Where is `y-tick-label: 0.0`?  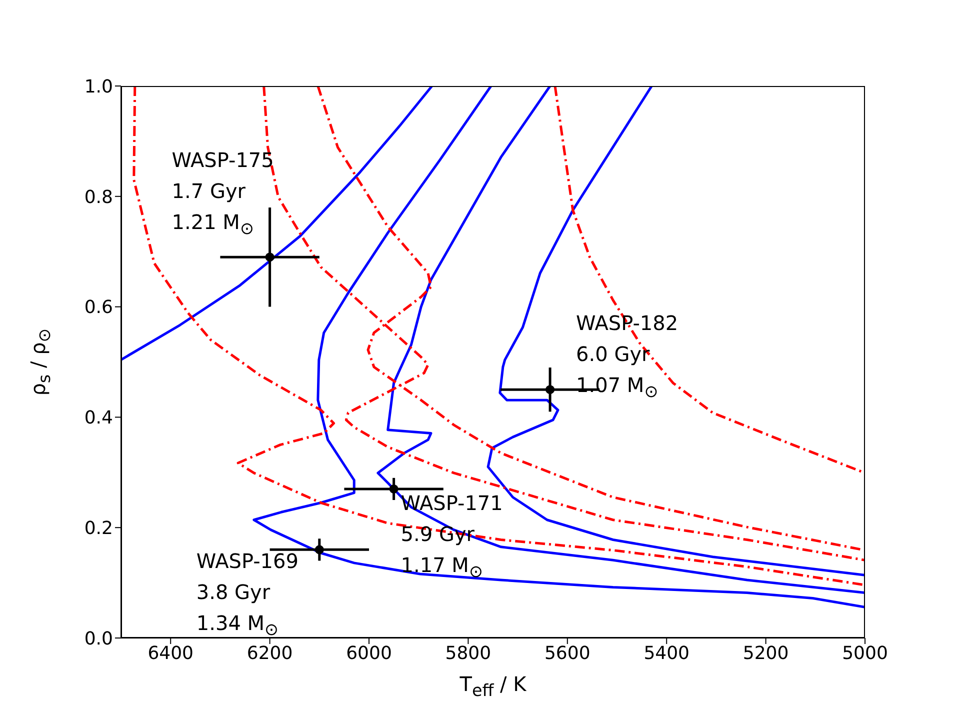
y-tick-label: 0.0 is located at coordinates (98, 639).